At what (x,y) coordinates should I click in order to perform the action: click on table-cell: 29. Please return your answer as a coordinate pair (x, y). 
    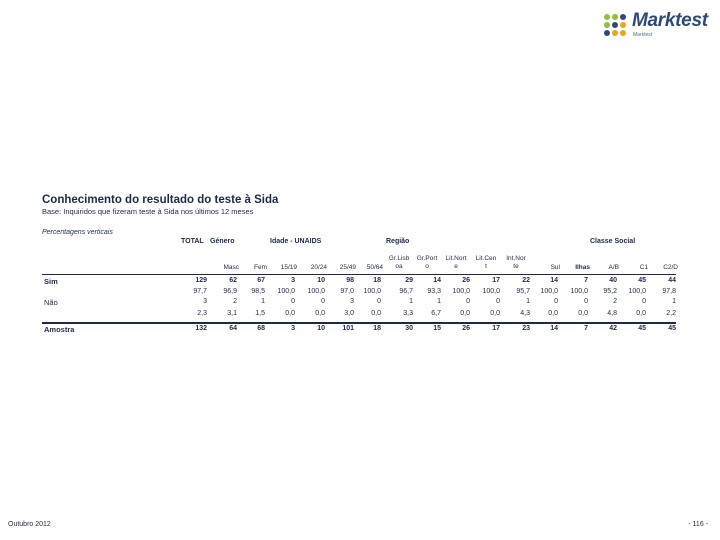
    Looking at the image, I should click on (409, 280).